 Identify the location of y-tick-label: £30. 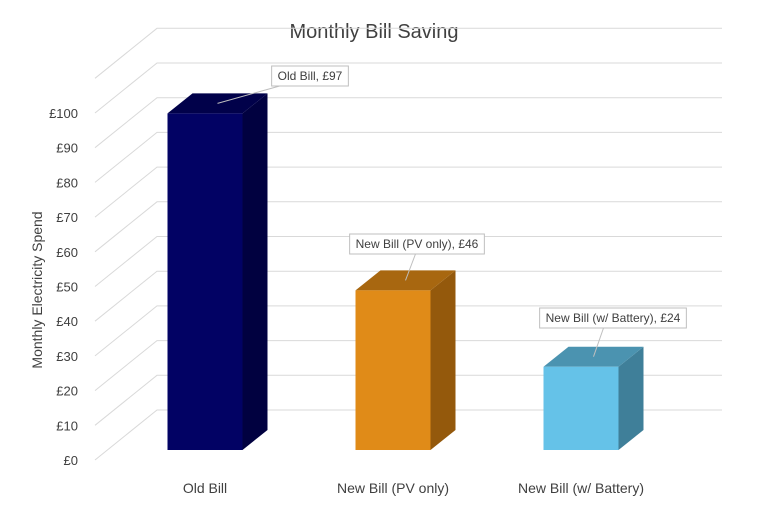
(67, 356).